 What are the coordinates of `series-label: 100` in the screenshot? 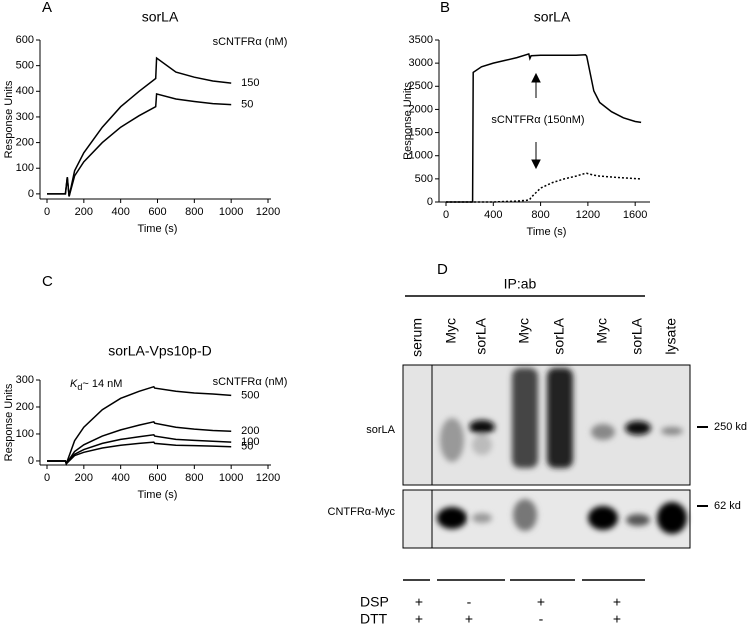 It's located at (250, 442).